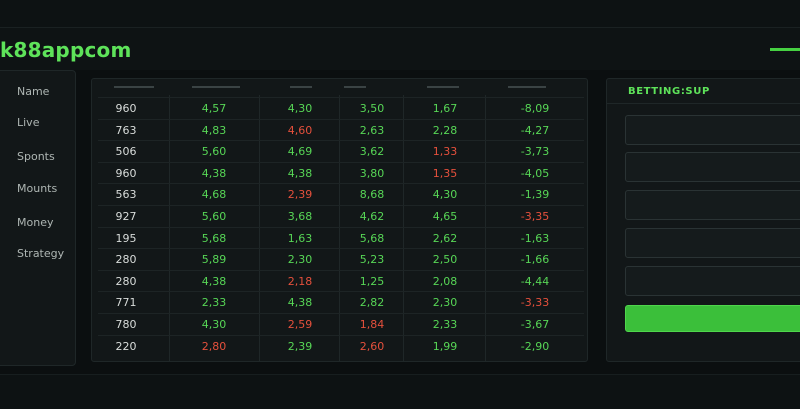  I want to click on table-cell-odds: 3,62, so click(372, 152).